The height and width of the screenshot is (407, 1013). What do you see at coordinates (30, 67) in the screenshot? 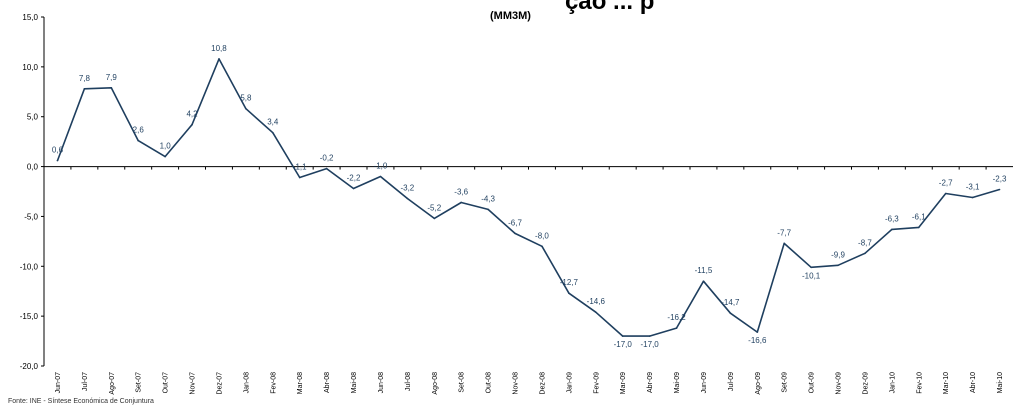
I see `y-tick-label: 10,0` at bounding box center [30, 67].